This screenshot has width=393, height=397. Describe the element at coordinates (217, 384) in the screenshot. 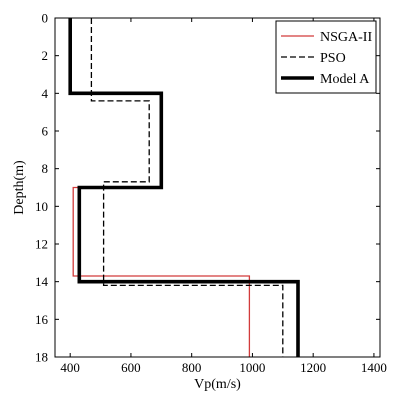

I see `x-axis-title: Vp(m/s)` at that location.